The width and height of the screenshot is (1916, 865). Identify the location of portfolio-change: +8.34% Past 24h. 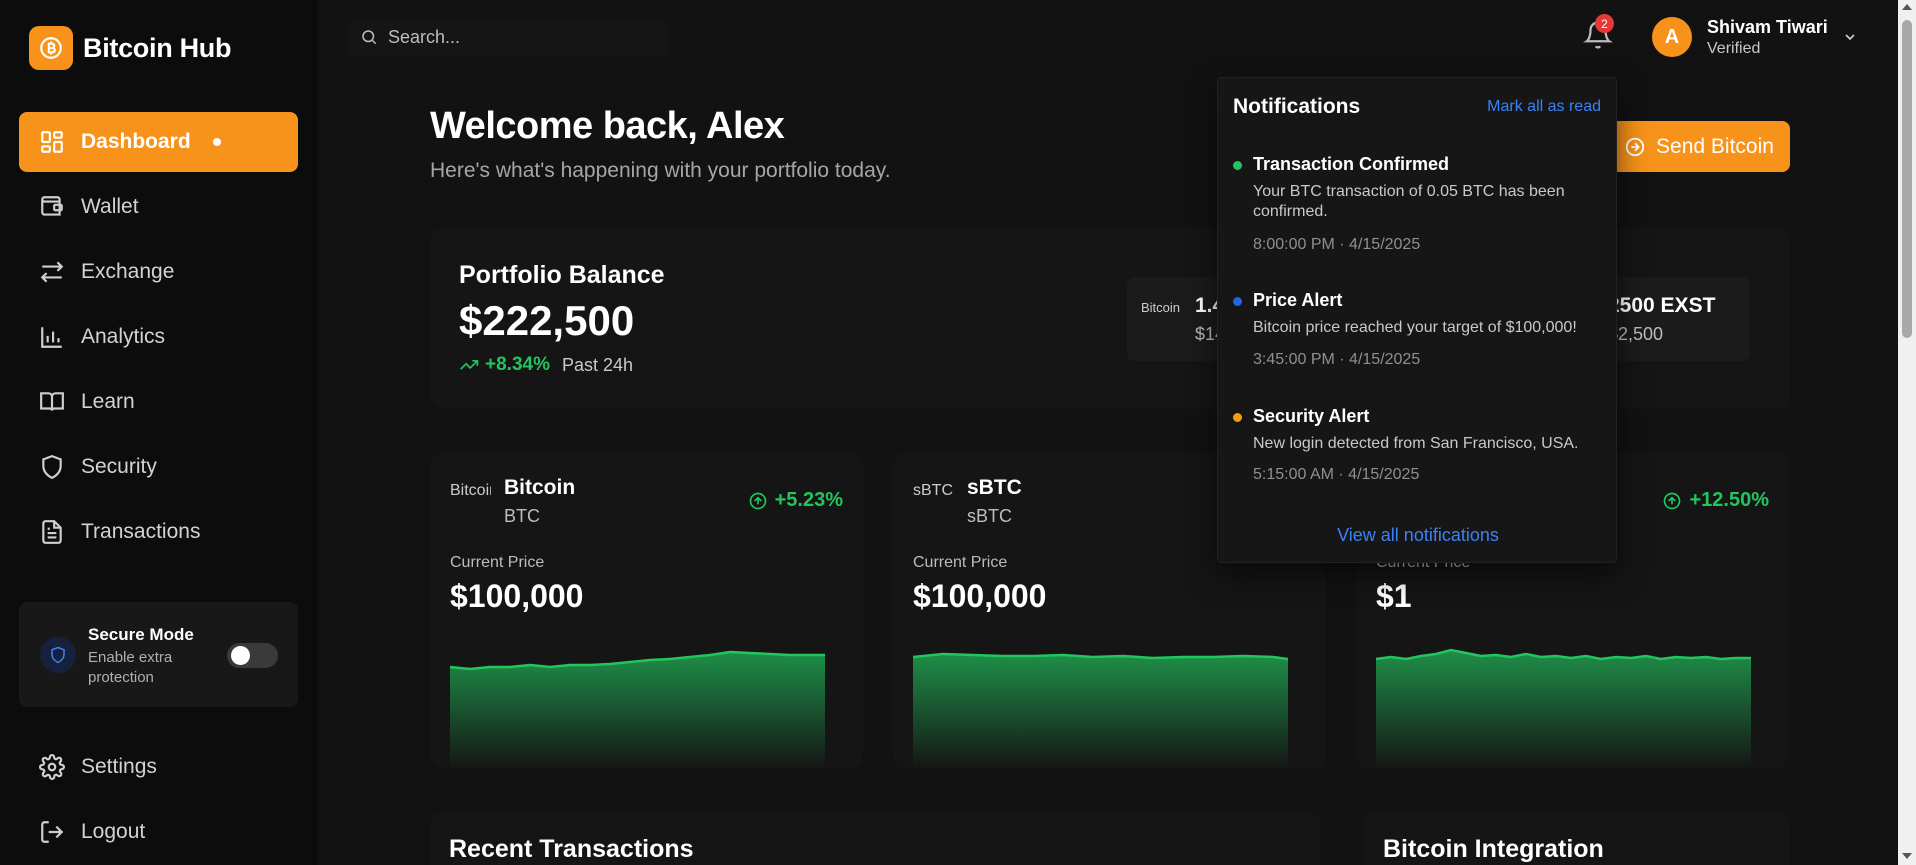
(546, 365).